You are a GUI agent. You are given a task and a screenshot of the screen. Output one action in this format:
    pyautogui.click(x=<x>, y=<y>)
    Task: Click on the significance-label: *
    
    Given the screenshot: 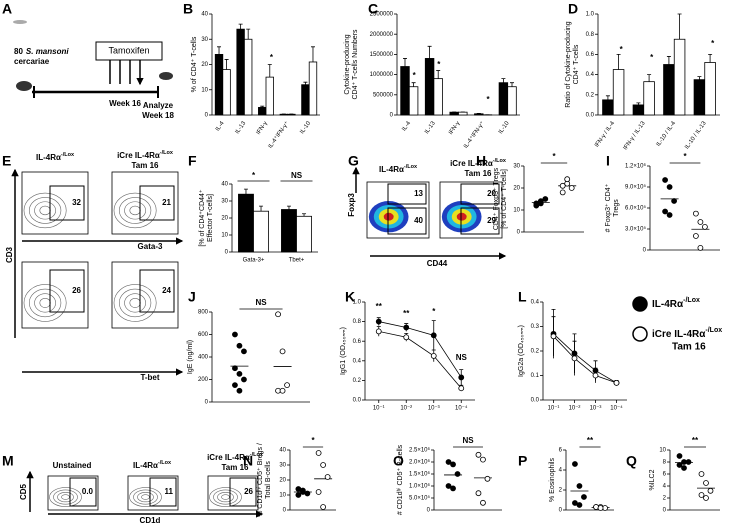 What is the action you would take?
    pyautogui.click(x=713, y=43)
    